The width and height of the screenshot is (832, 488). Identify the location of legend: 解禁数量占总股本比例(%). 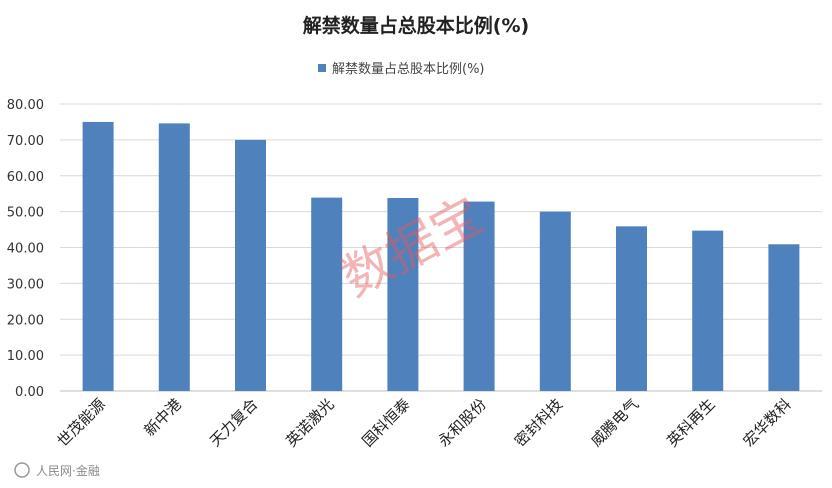
(401, 69).